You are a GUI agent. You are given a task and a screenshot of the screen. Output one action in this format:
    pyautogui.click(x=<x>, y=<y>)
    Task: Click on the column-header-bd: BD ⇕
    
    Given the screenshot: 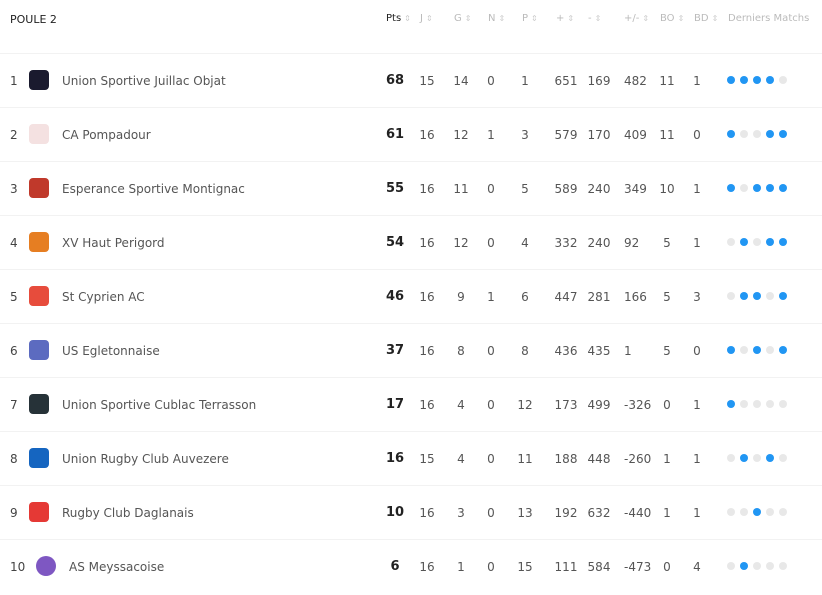 What is the action you would take?
    pyautogui.click(x=706, y=18)
    